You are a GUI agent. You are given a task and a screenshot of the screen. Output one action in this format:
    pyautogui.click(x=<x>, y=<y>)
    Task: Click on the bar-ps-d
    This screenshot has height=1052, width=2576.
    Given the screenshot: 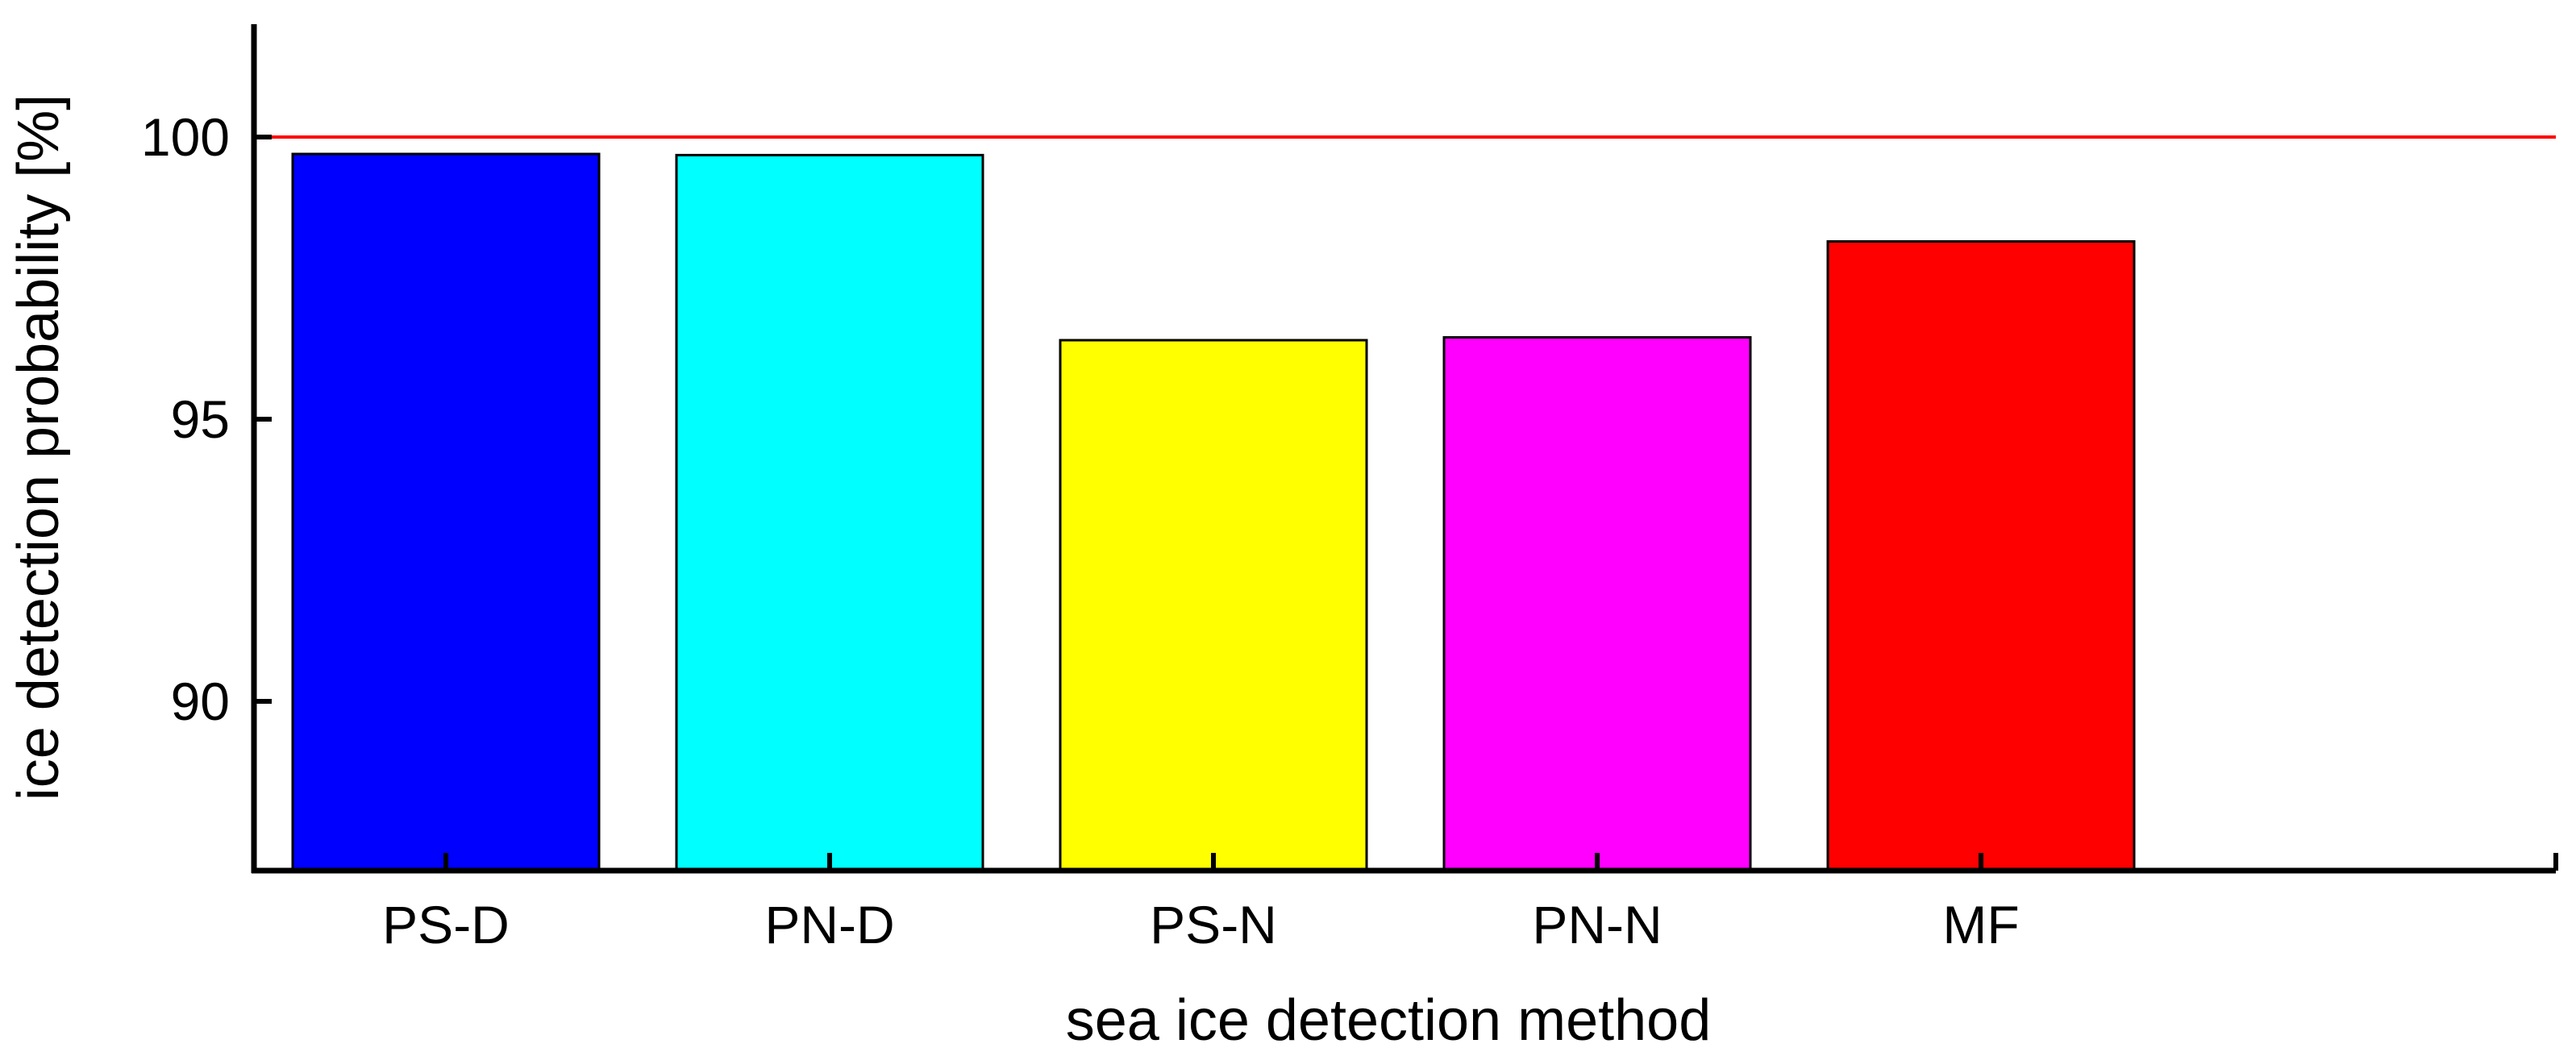 What is the action you would take?
    pyautogui.click(x=446, y=512)
    